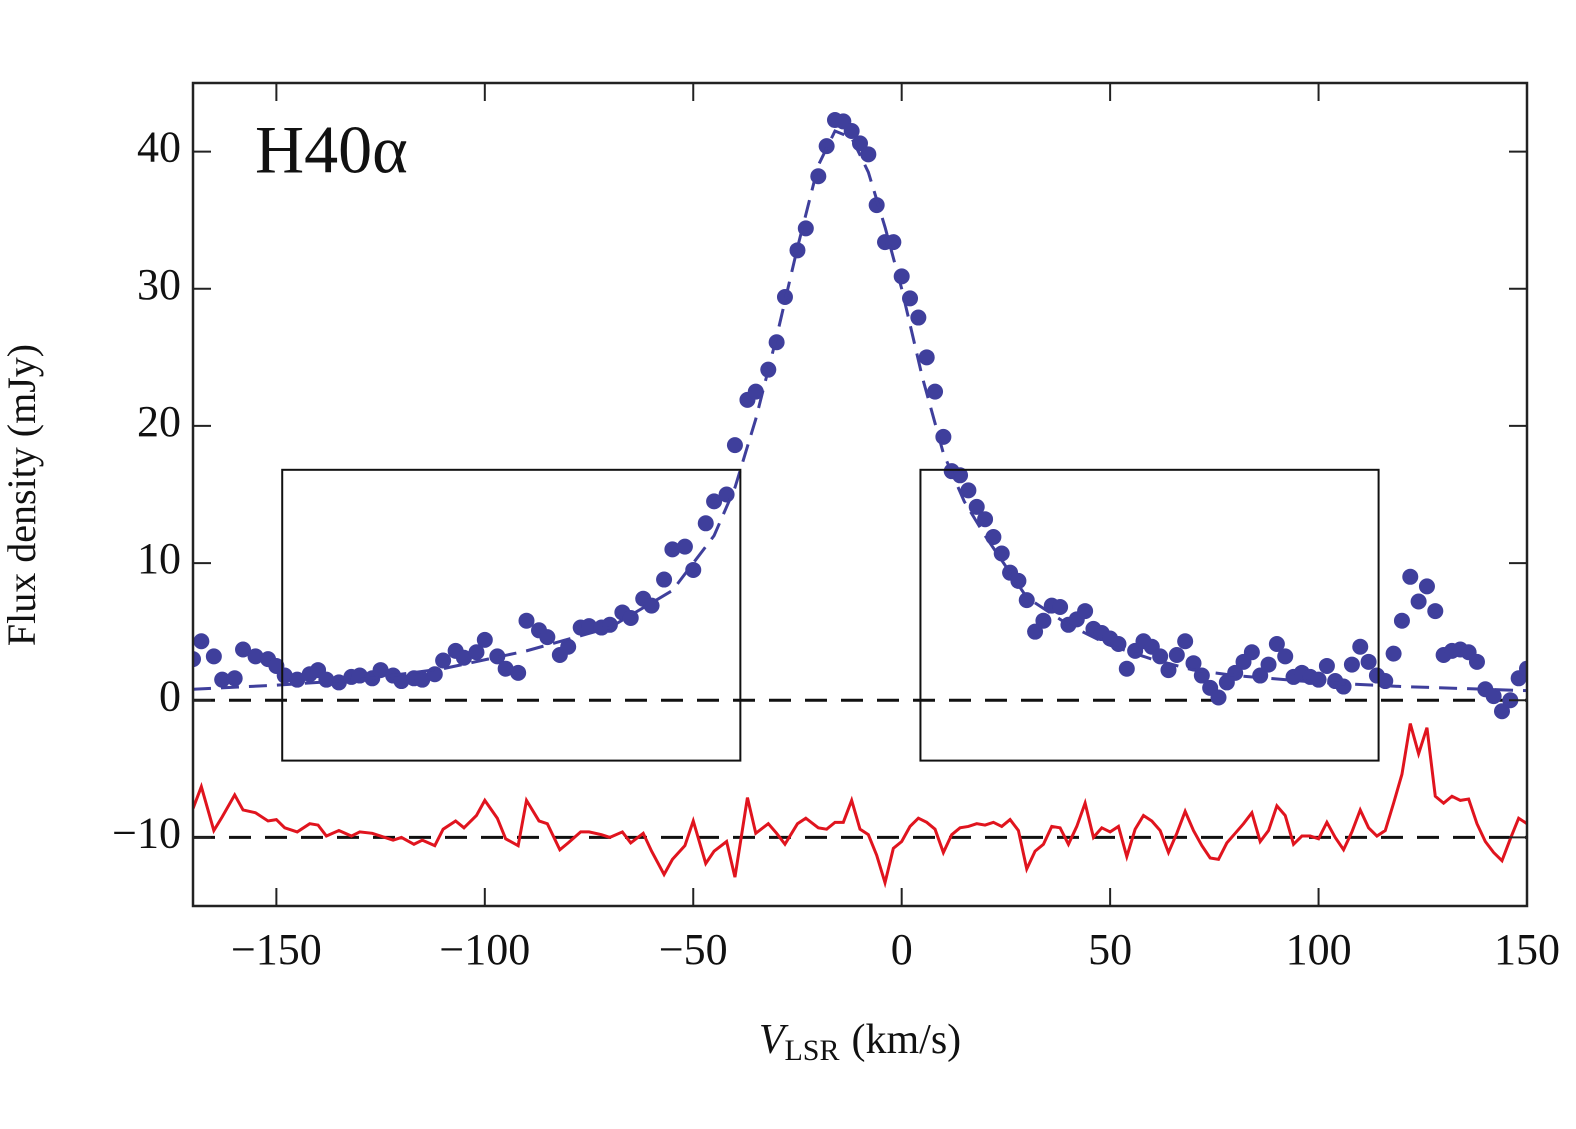 Image resolution: width=1576 pixels, height=1129 pixels. Describe the element at coordinates (811, 1050) in the screenshot. I see `x-label-subscript: LSR` at that location.